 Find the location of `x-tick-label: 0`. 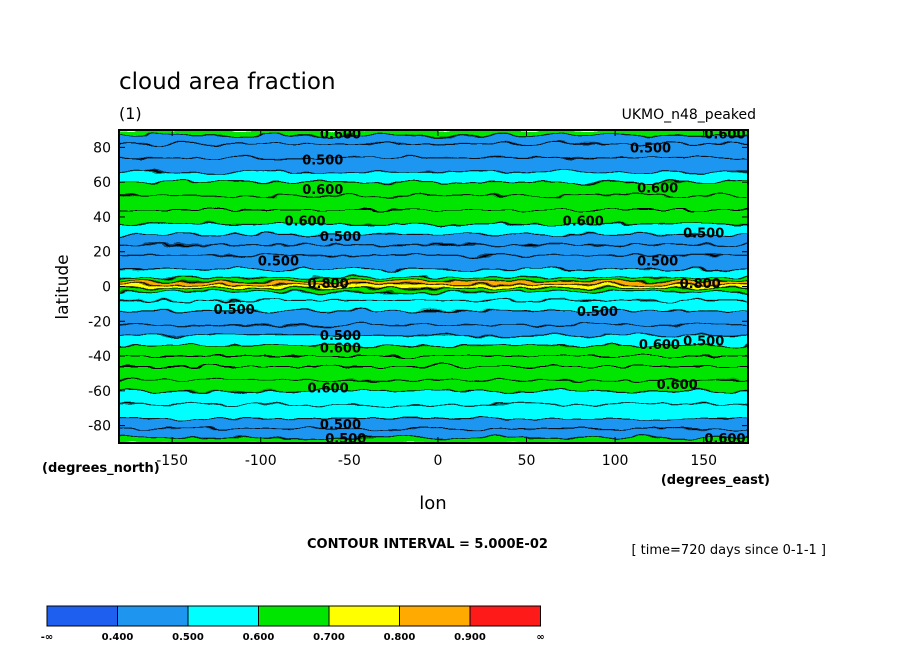

x-tick-label: 0 is located at coordinates (437, 461).